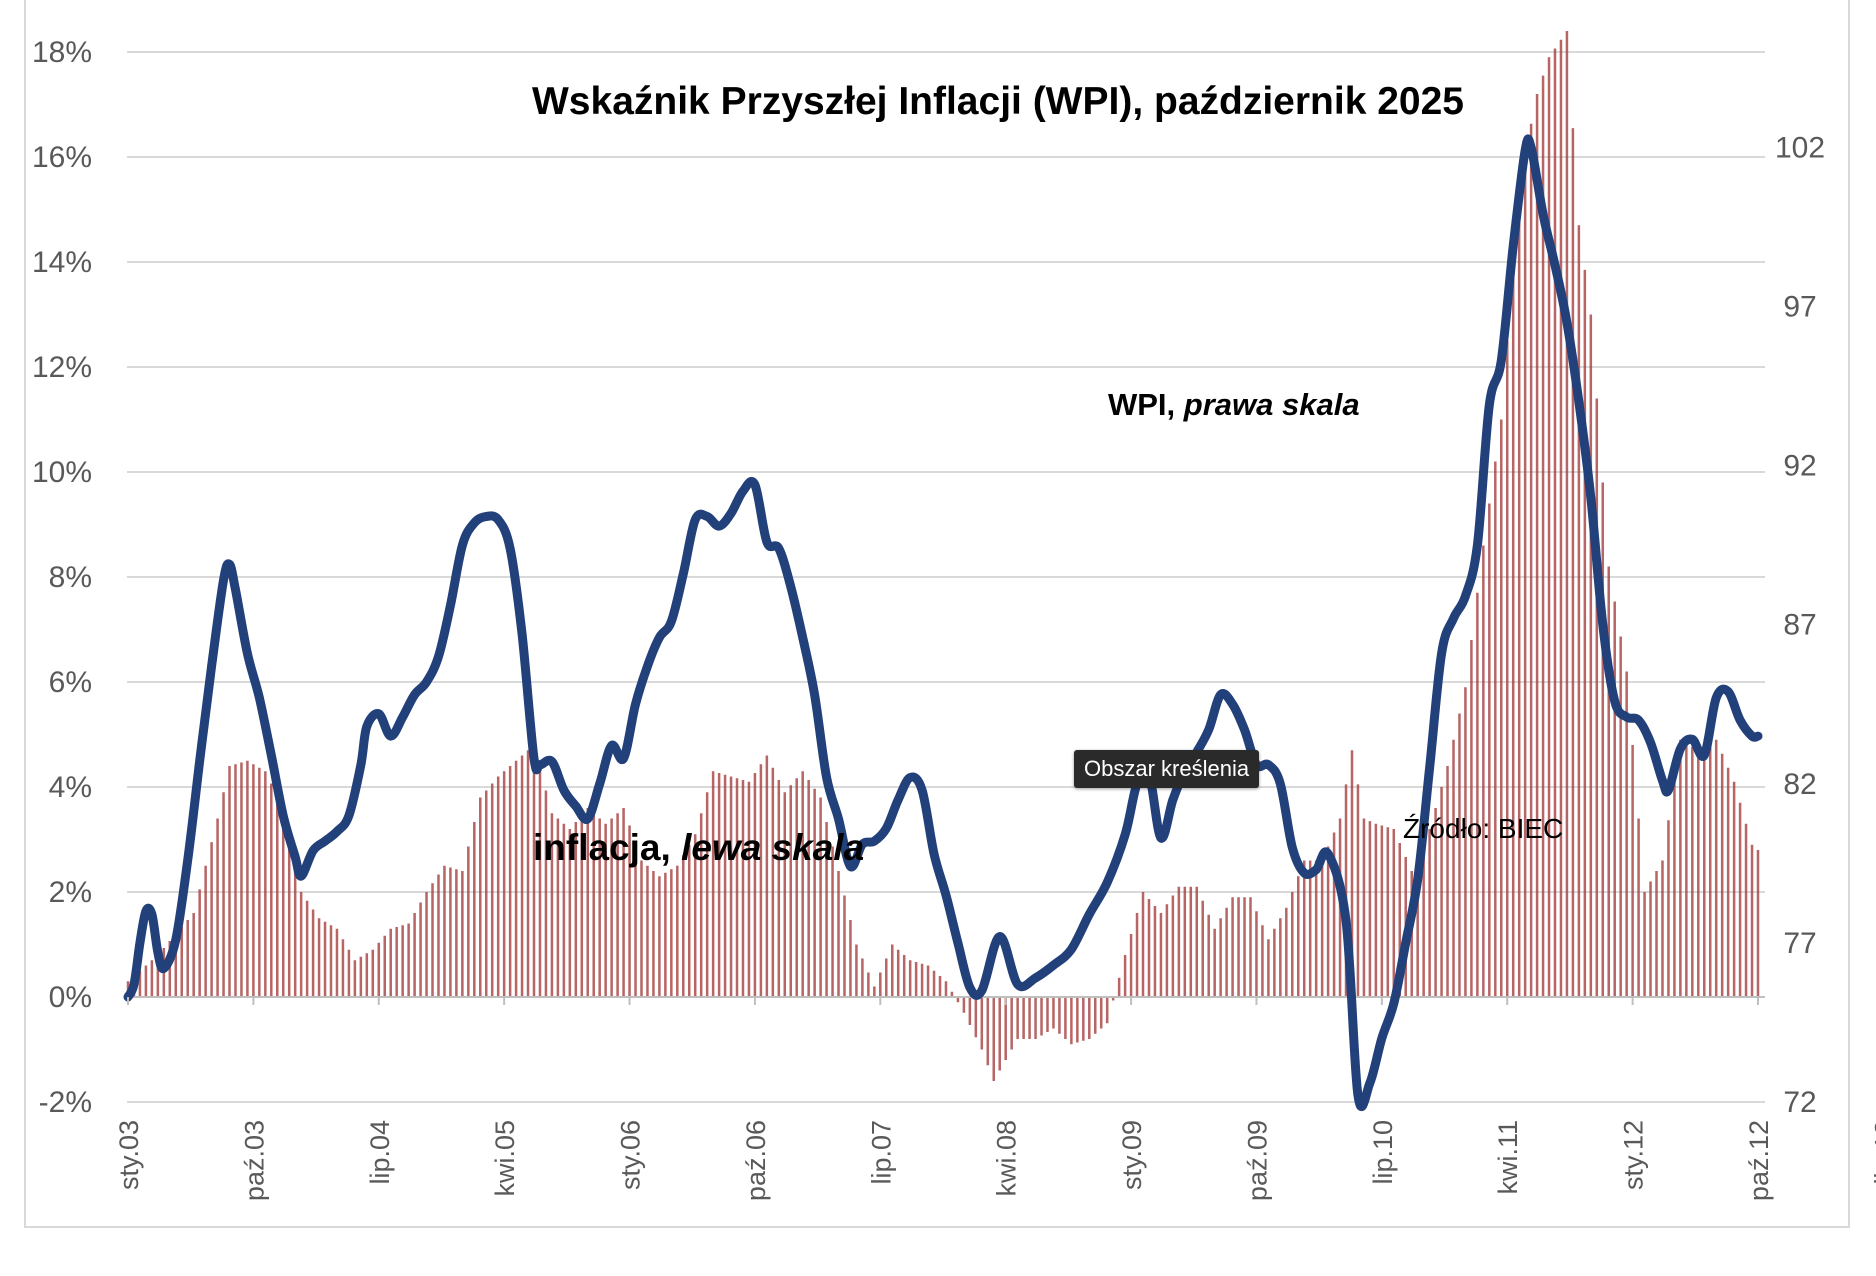 This screenshot has height=1276, width=1876. What do you see at coordinates (70, 997) in the screenshot?
I see `left-tick-label: 0%` at bounding box center [70, 997].